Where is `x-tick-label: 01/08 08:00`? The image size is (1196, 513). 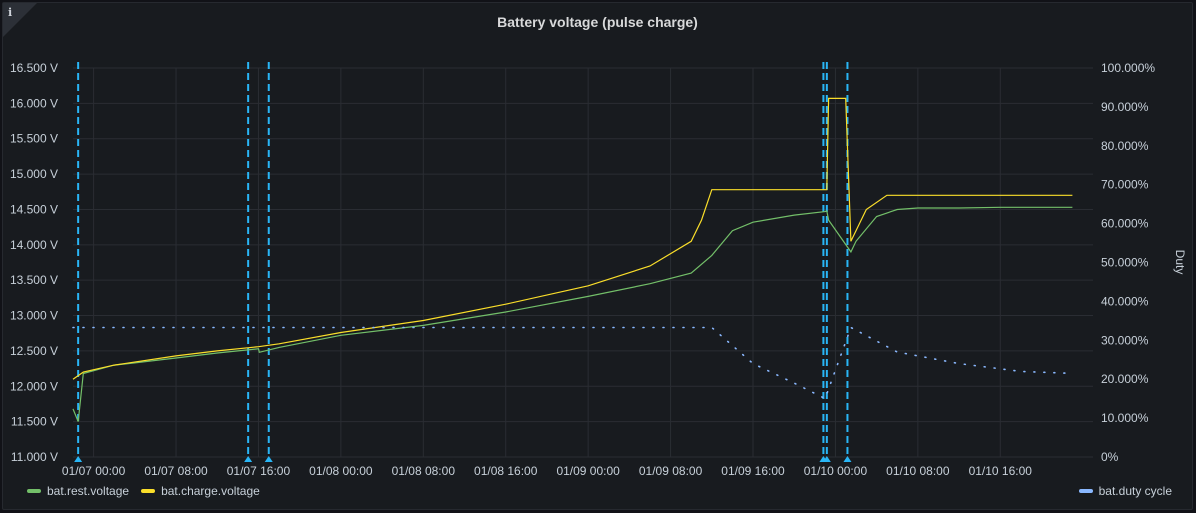 x-tick-label: 01/08 08:00 is located at coordinates (424, 471).